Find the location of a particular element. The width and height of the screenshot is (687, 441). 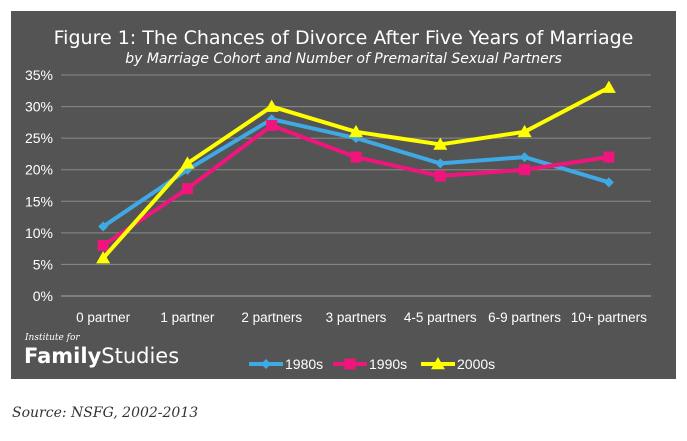

y-tick-label: 35% is located at coordinates (39, 75).